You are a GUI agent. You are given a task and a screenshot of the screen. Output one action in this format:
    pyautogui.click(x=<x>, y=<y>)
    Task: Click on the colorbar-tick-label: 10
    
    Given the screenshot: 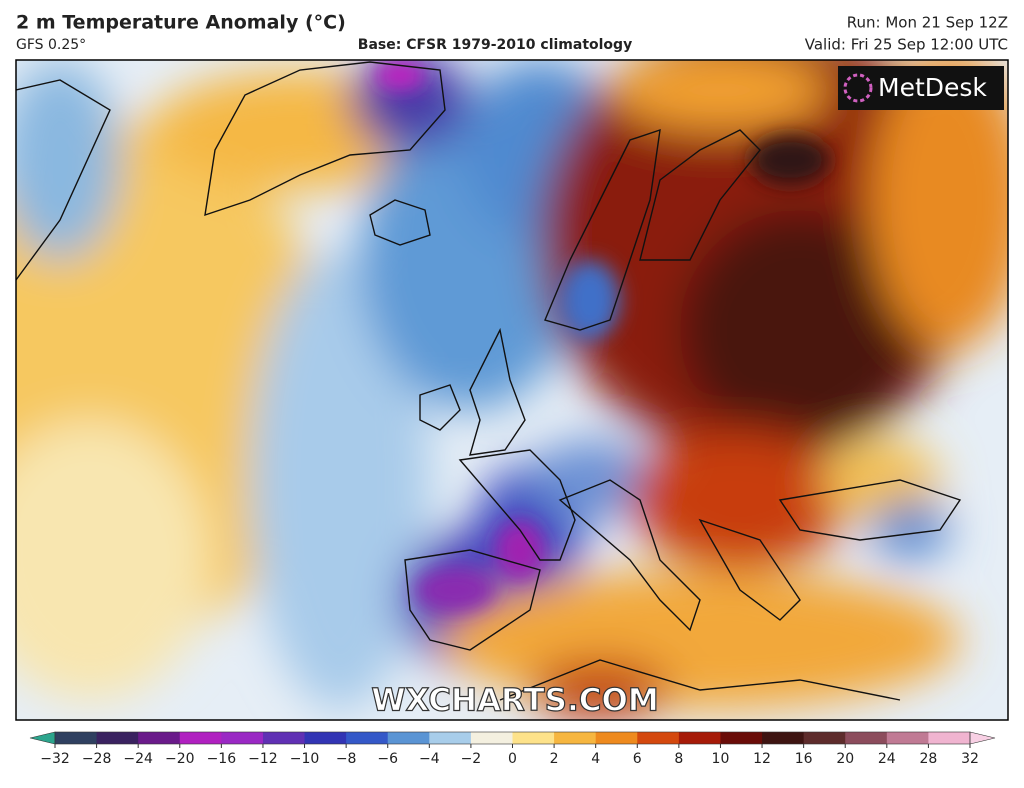 What is the action you would take?
    pyautogui.click(x=721, y=759)
    